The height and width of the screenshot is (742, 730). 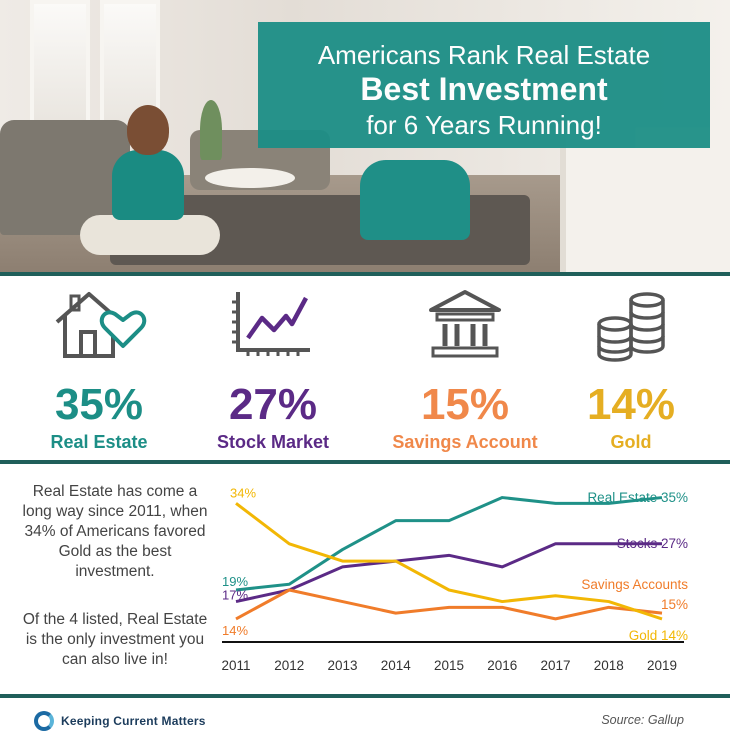 What do you see at coordinates (555, 665) in the screenshot?
I see `x-tick-label: 2017` at bounding box center [555, 665].